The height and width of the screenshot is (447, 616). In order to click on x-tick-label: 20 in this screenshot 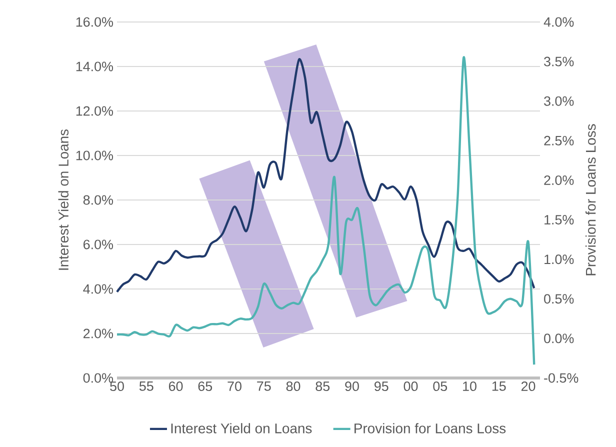, I will do `click(528, 387)`.